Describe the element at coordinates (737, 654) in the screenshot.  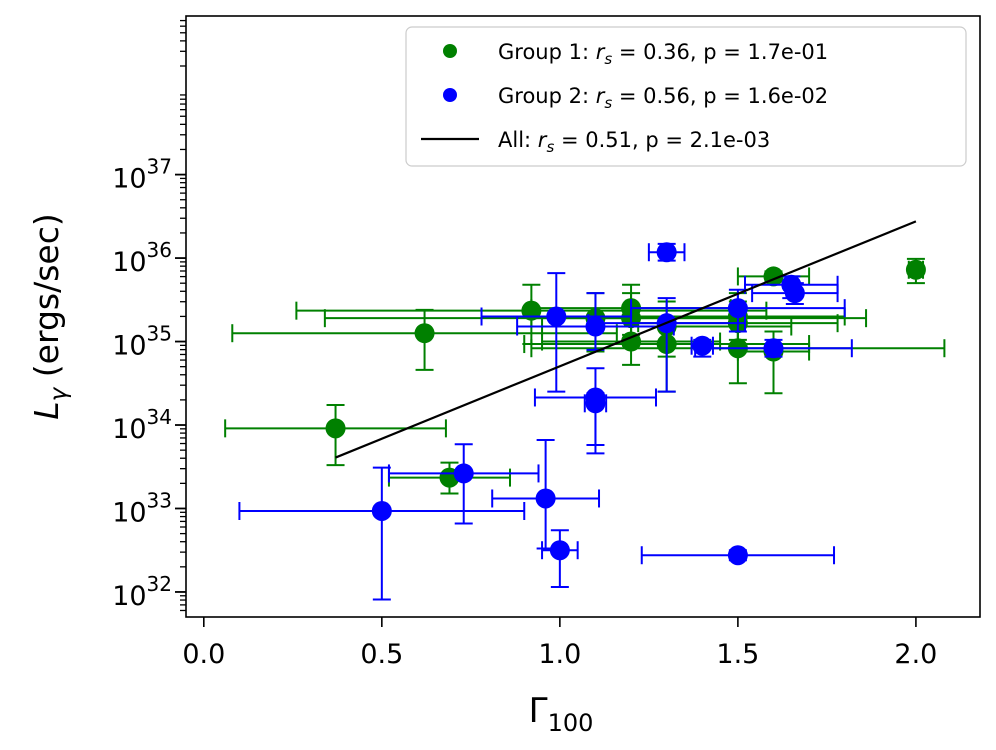
I see `x-tick-label: 1.5` at that location.